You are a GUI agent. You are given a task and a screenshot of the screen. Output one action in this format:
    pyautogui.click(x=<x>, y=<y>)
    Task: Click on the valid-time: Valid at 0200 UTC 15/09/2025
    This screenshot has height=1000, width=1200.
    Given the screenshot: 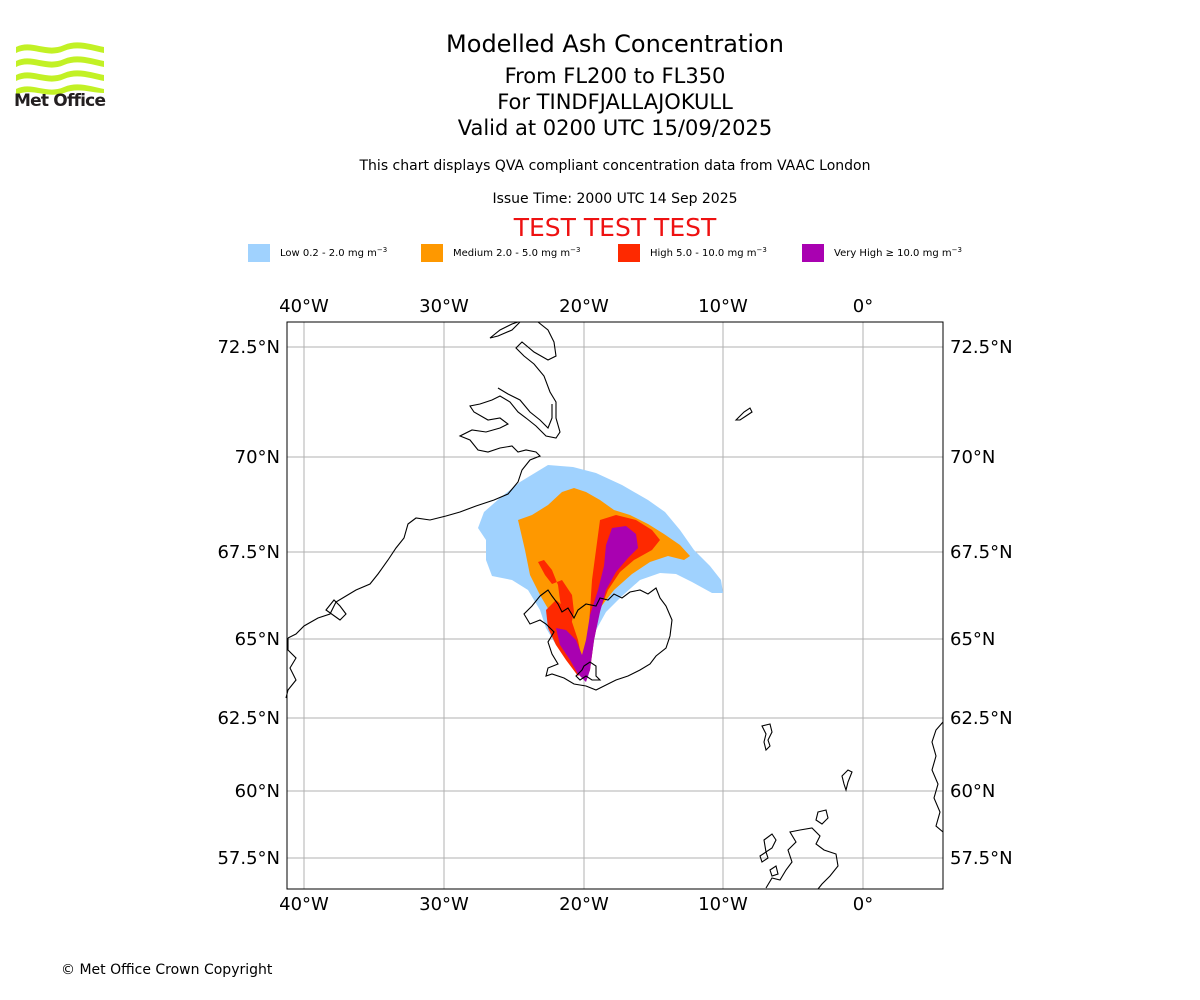 What is the action you would take?
    pyautogui.click(x=615, y=128)
    